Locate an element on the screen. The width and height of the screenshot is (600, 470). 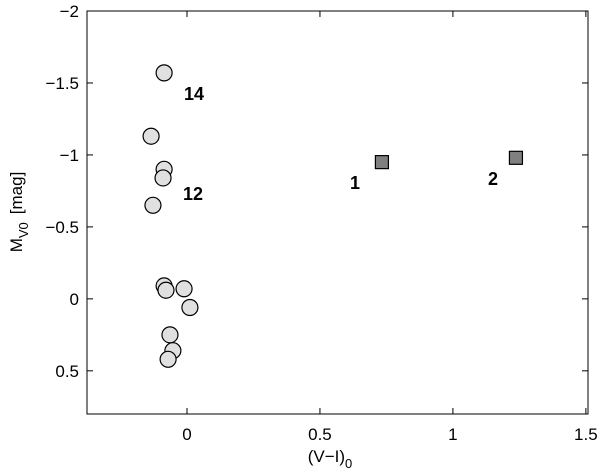
annotation: 14 is located at coordinates (194, 94).